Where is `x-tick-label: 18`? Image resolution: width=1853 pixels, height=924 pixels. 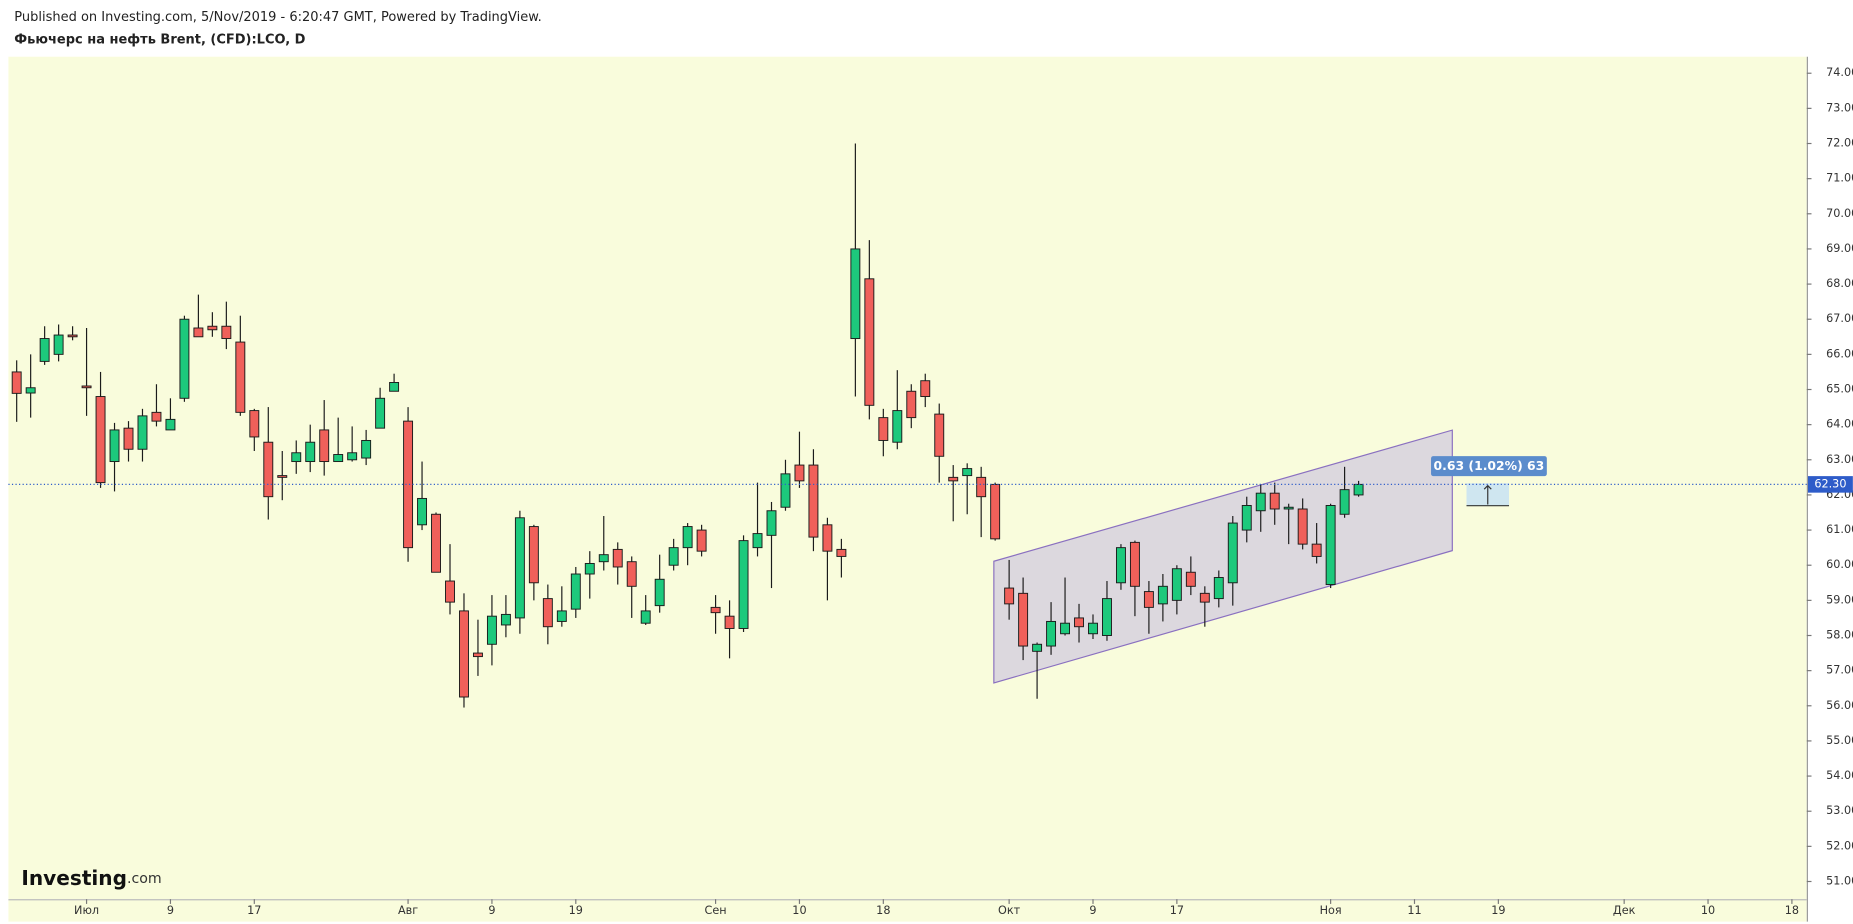
x-tick-label: 18 is located at coordinates (1792, 910).